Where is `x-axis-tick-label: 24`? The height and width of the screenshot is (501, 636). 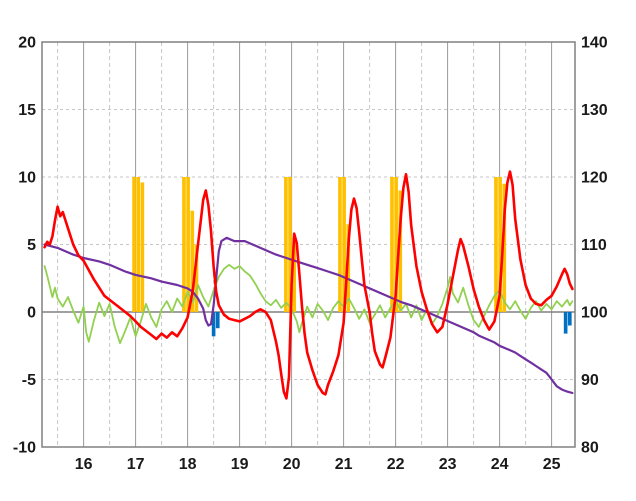
x-axis-tick-label: 24 is located at coordinates (500, 464).